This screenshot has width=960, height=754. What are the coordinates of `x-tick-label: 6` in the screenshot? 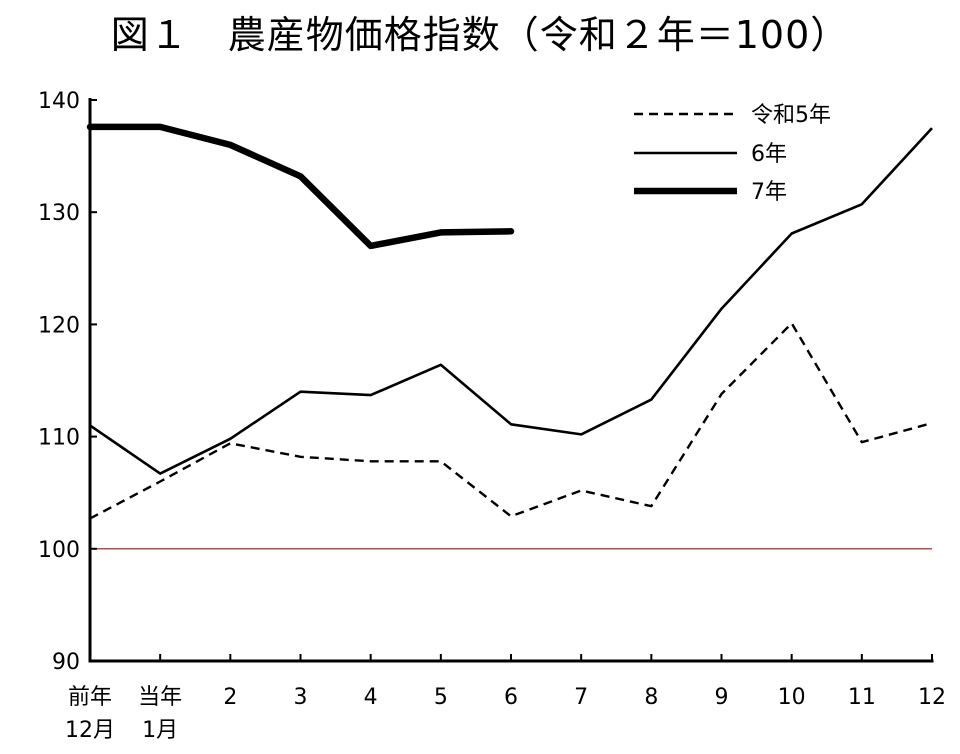 It's located at (511, 697).